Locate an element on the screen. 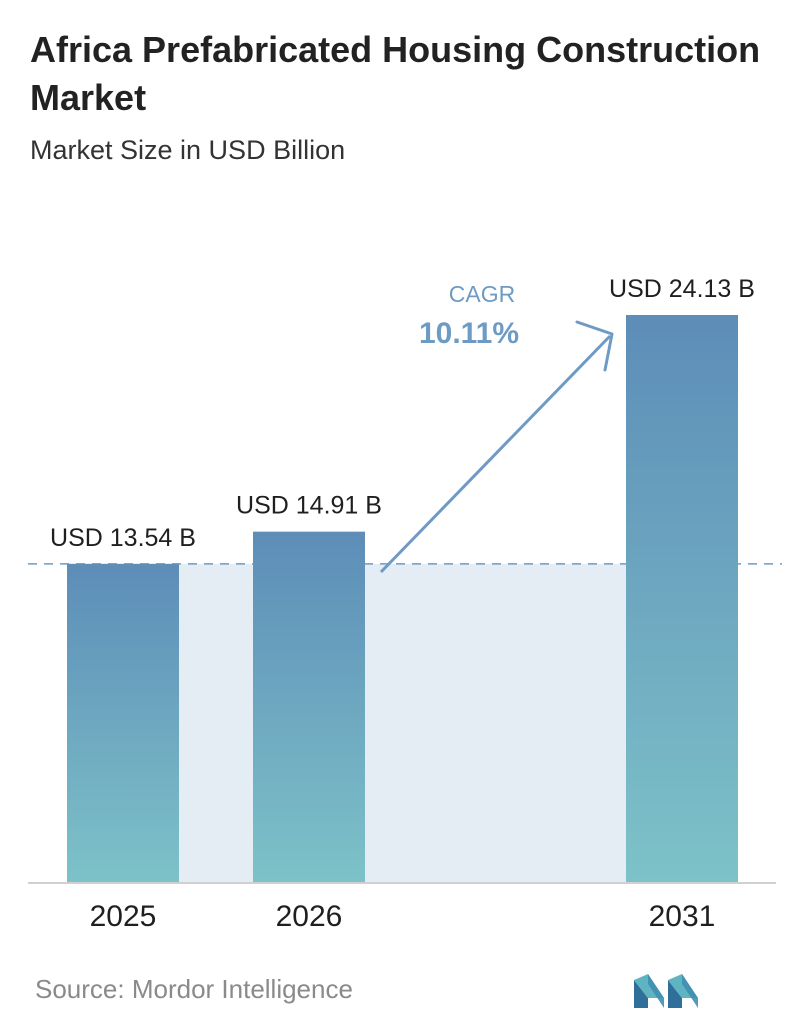 The image size is (796, 1034). value-label-2025: USD 13.54 B is located at coordinates (123, 538).